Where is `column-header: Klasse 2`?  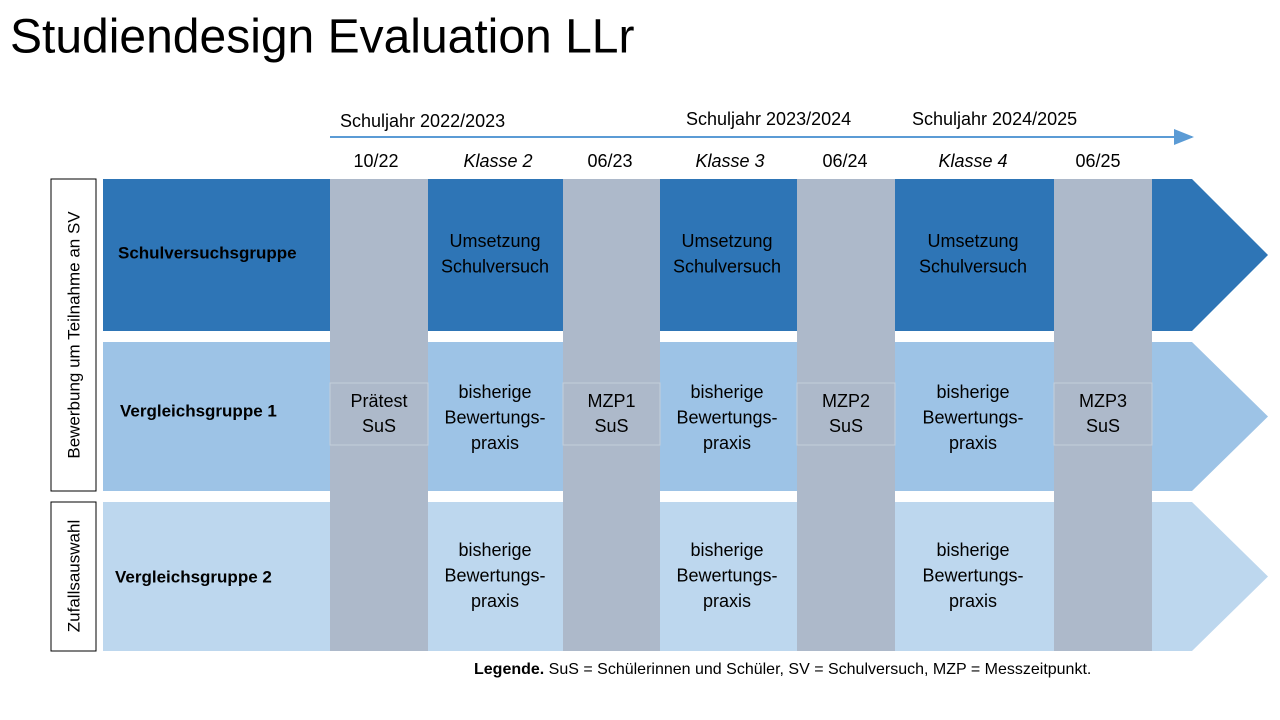 column-header: Klasse 2 is located at coordinates (497, 161).